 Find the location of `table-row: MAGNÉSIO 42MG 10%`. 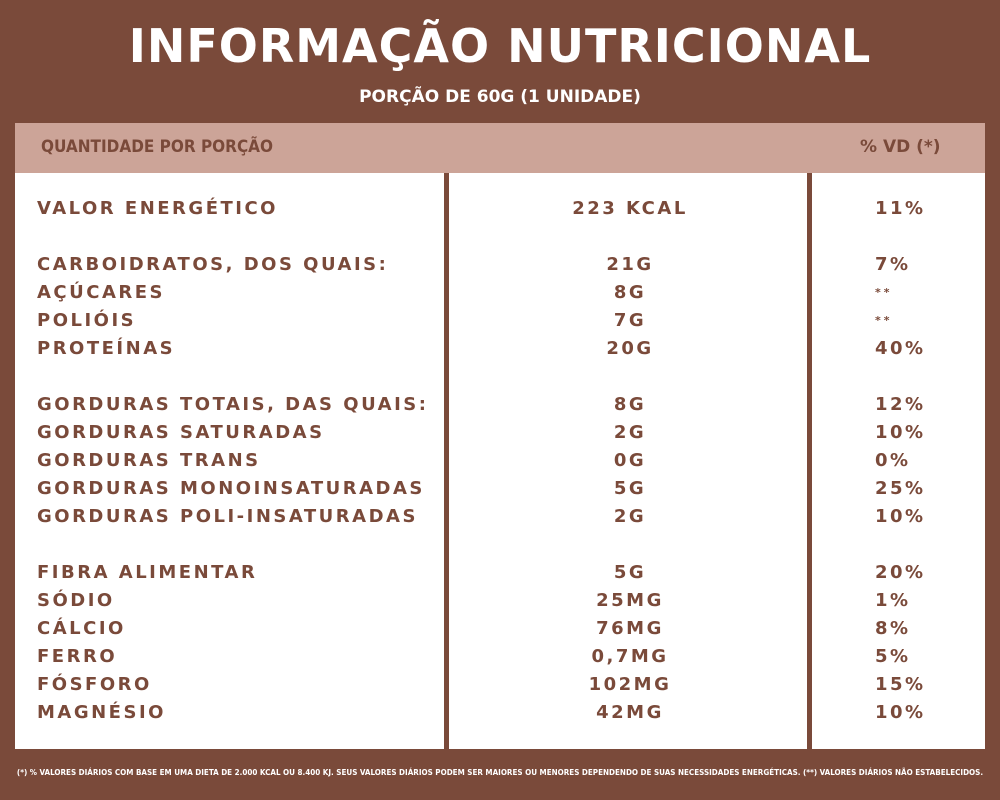

table-row: MAGNÉSIO 42MG 10% is located at coordinates (500, 713).